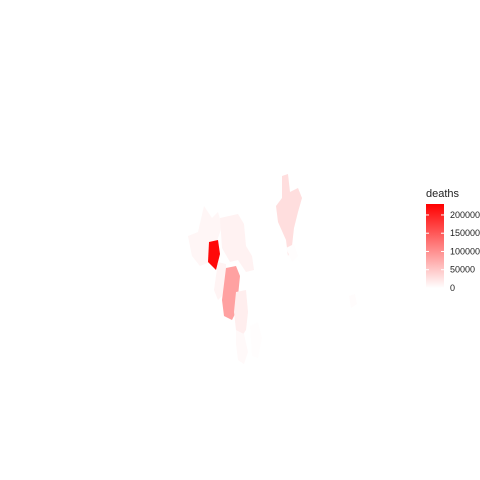  What do you see at coordinates (443, 194) in the screenshot?
I see `legend-title: deaths` at bounding box center [443, 194].